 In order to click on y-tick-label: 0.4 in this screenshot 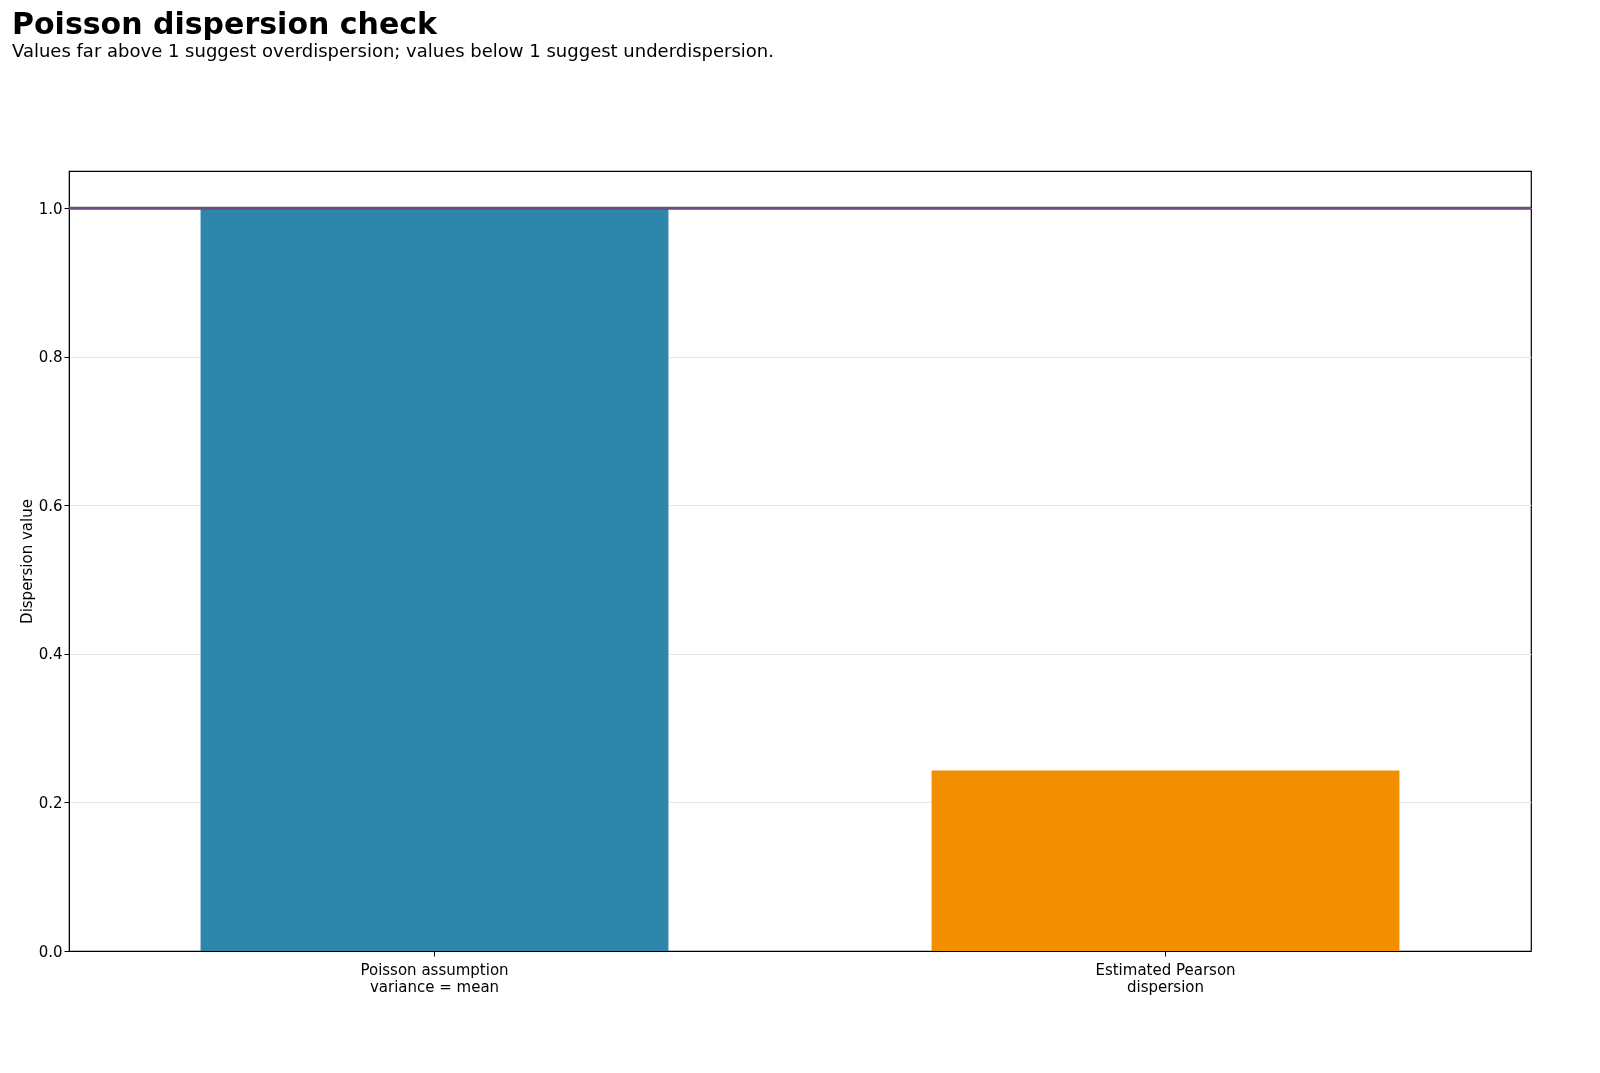, I will do `click(50, 654)`.